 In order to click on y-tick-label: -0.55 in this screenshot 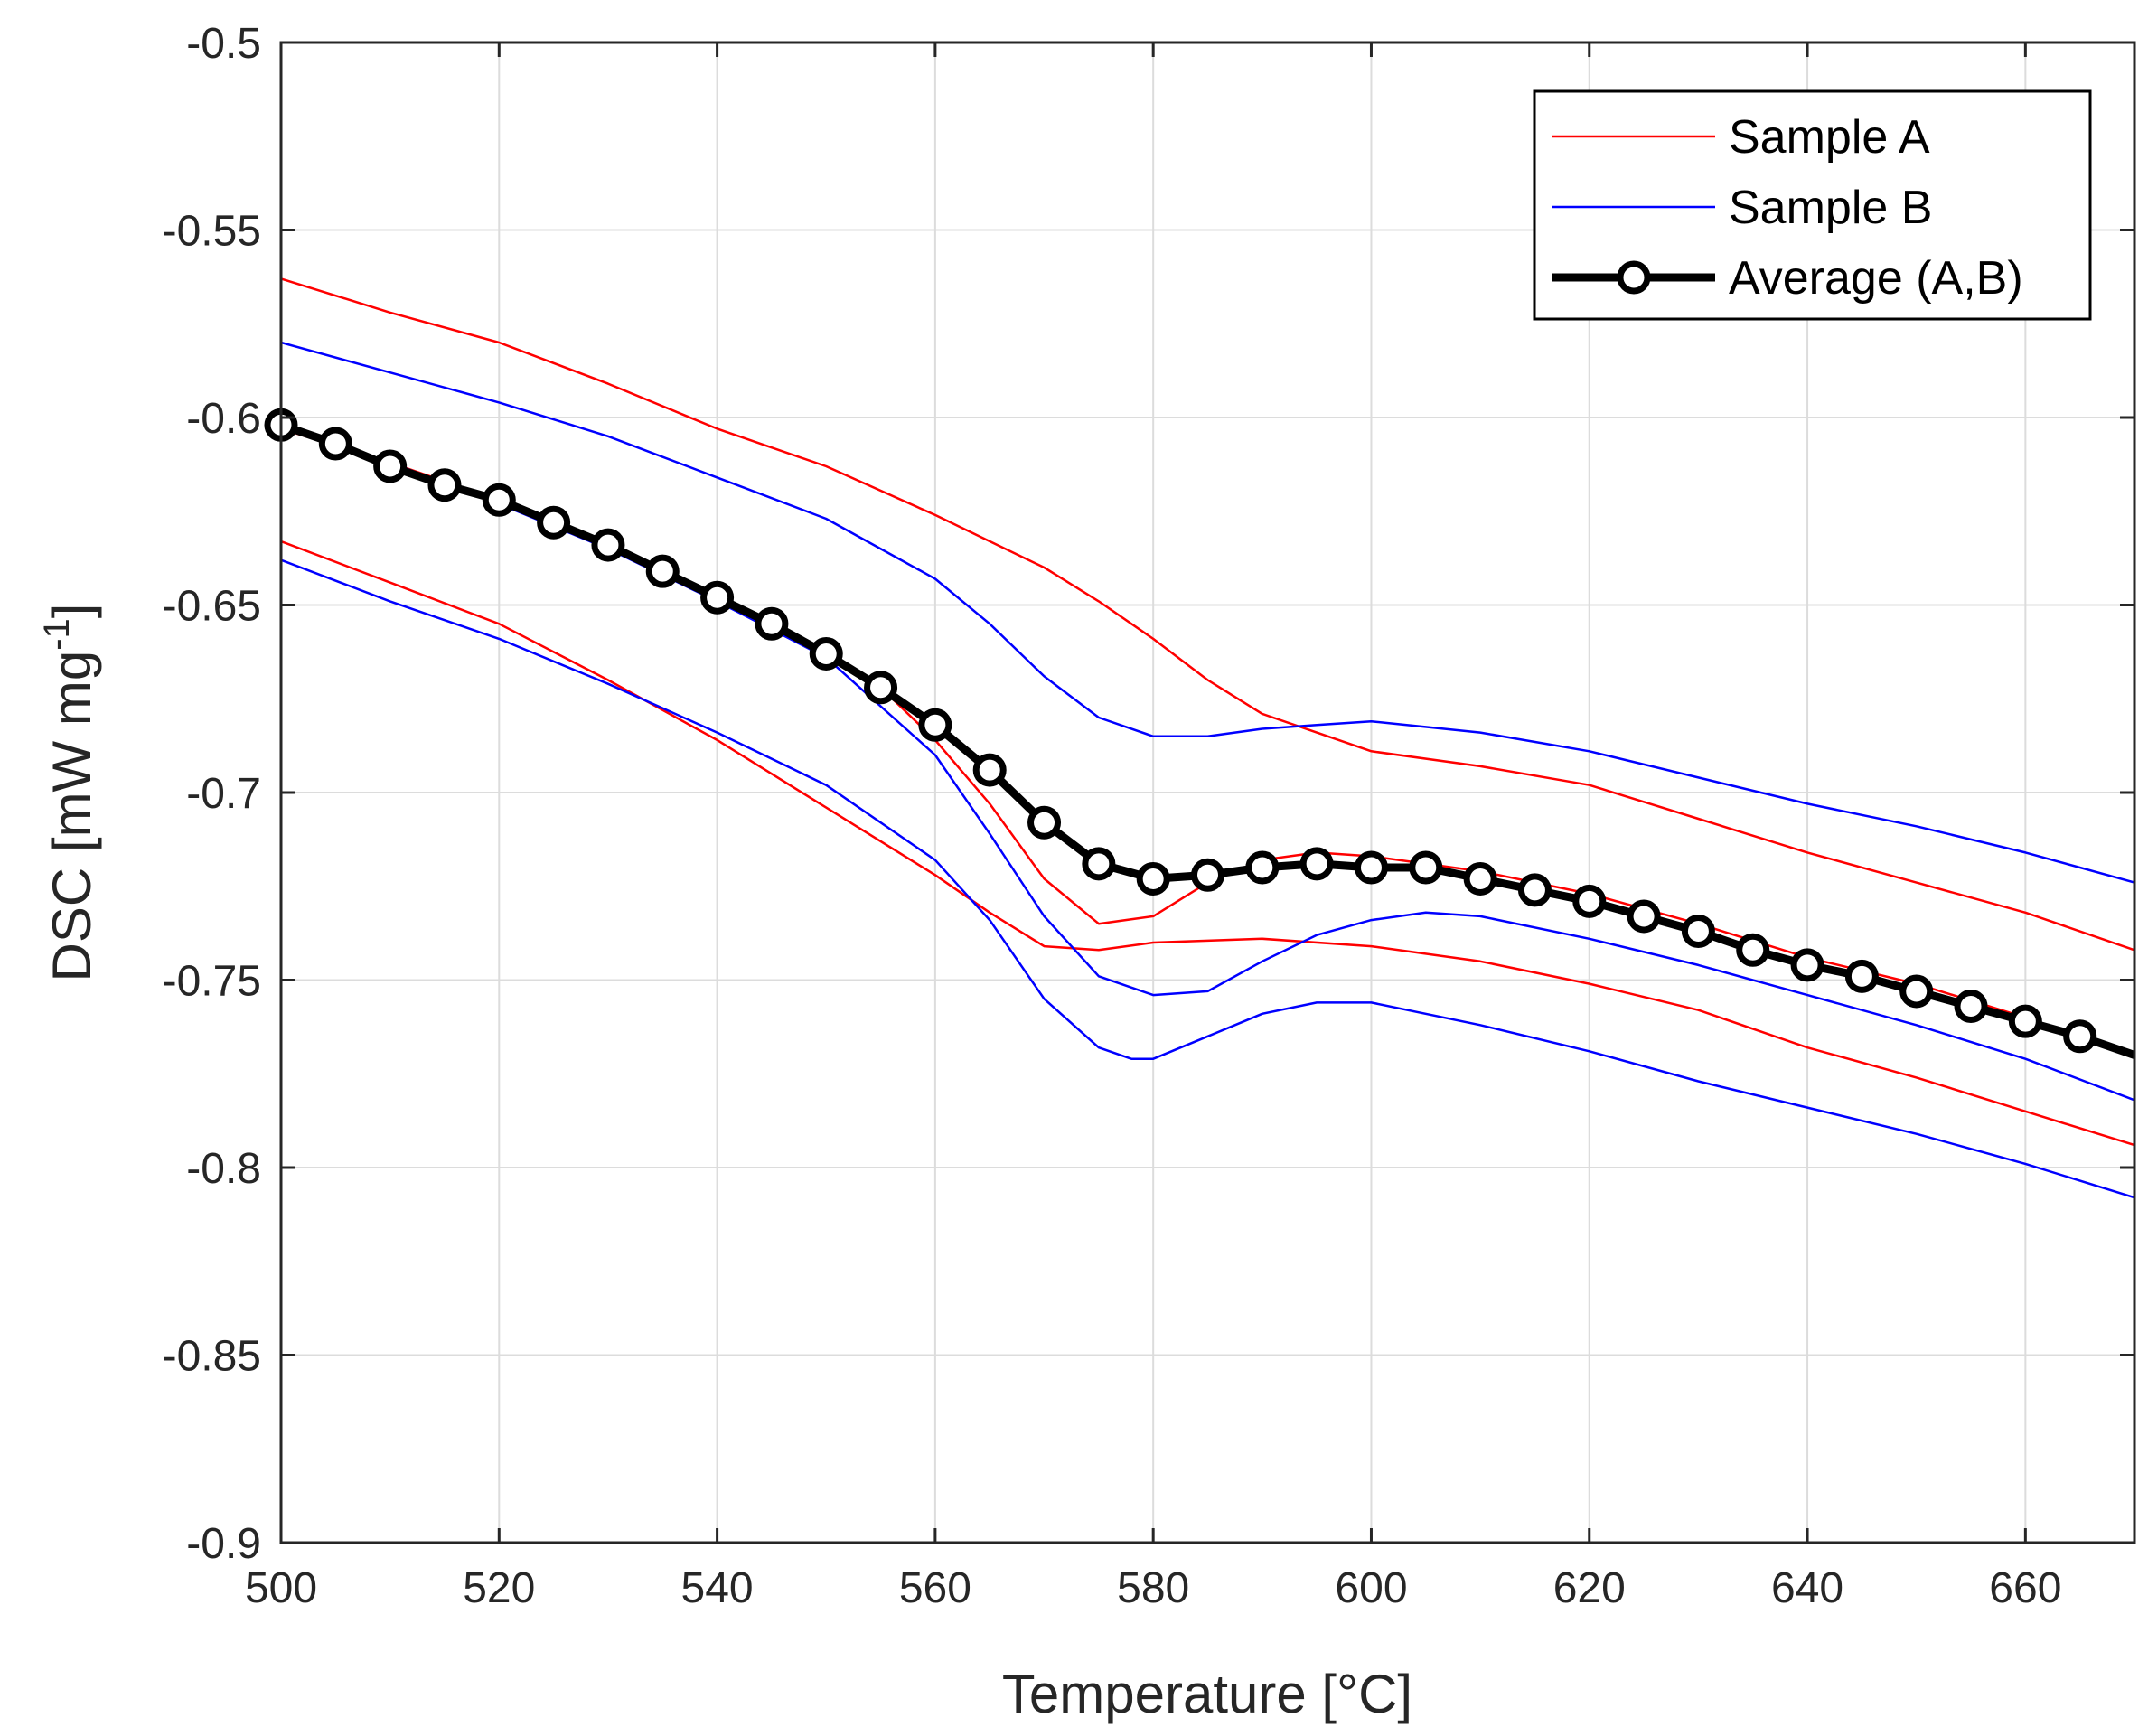, I will do `click(212, 232)`.